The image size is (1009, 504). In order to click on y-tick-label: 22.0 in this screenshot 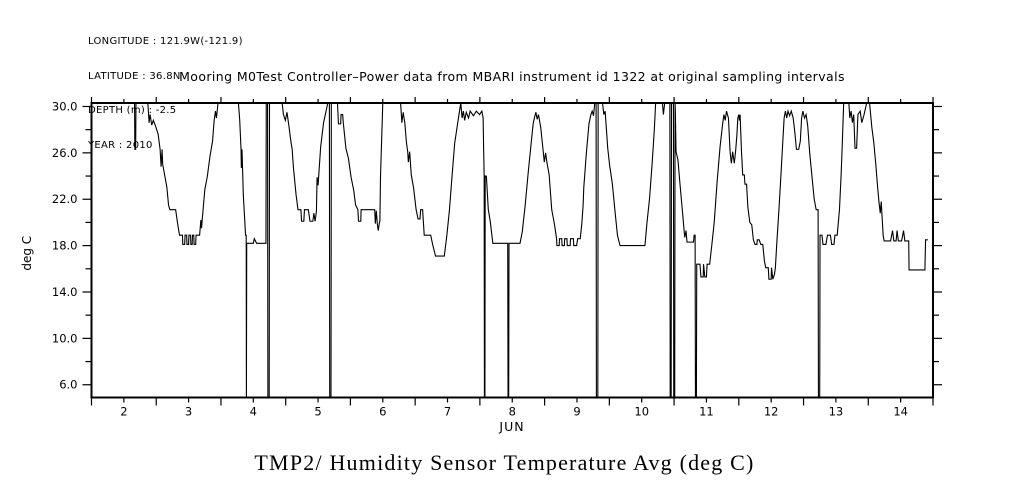, I will do `click(65, 199)`.